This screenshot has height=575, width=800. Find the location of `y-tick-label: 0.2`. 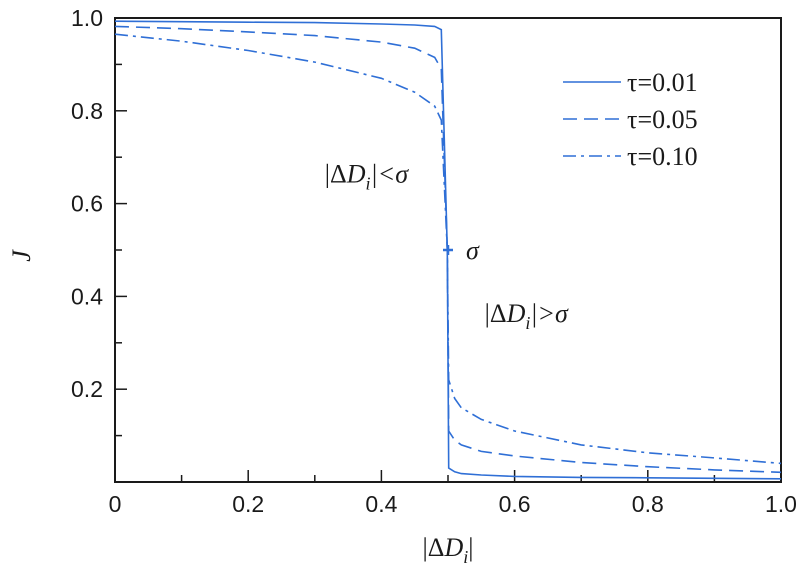

y-tick-label: 0.2 is located at coordinates (87, 389).